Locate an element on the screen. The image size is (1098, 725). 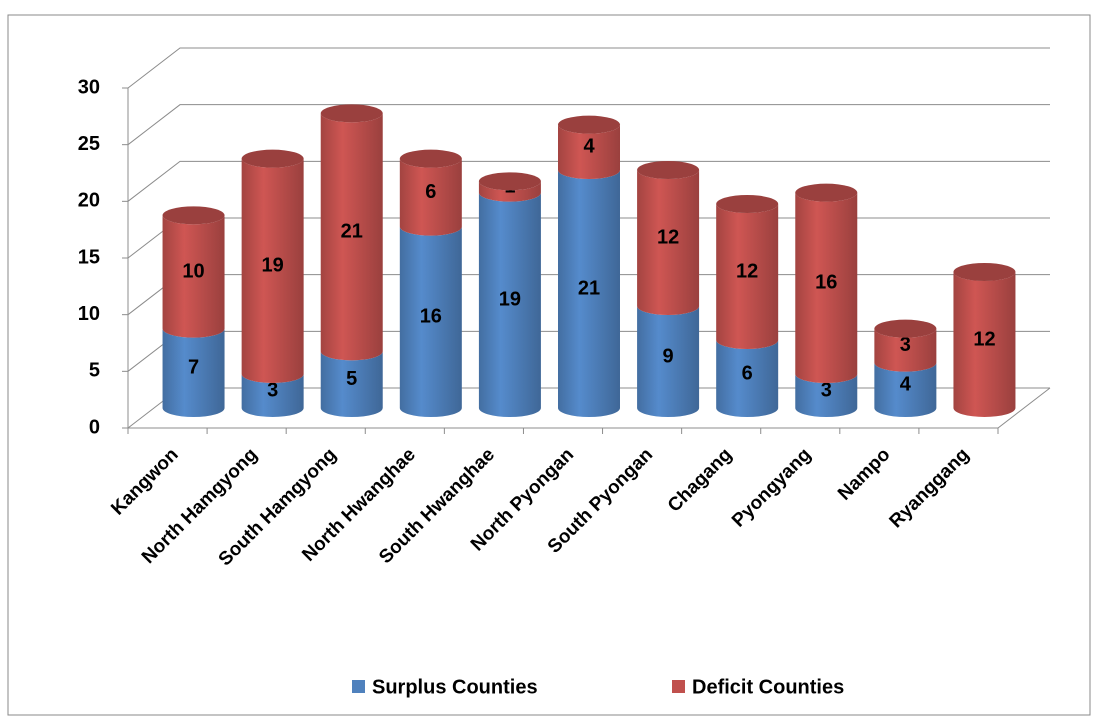
legend-label: Deficit Counties is located at coordinates (768, 687).